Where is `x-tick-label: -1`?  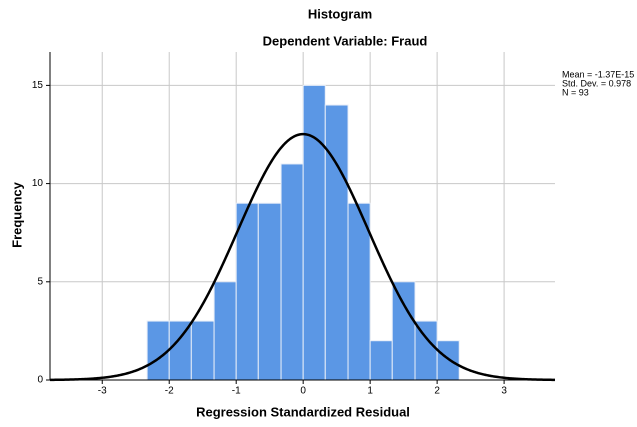 x-tick-label: -1 is located at coordinates (236, 391).